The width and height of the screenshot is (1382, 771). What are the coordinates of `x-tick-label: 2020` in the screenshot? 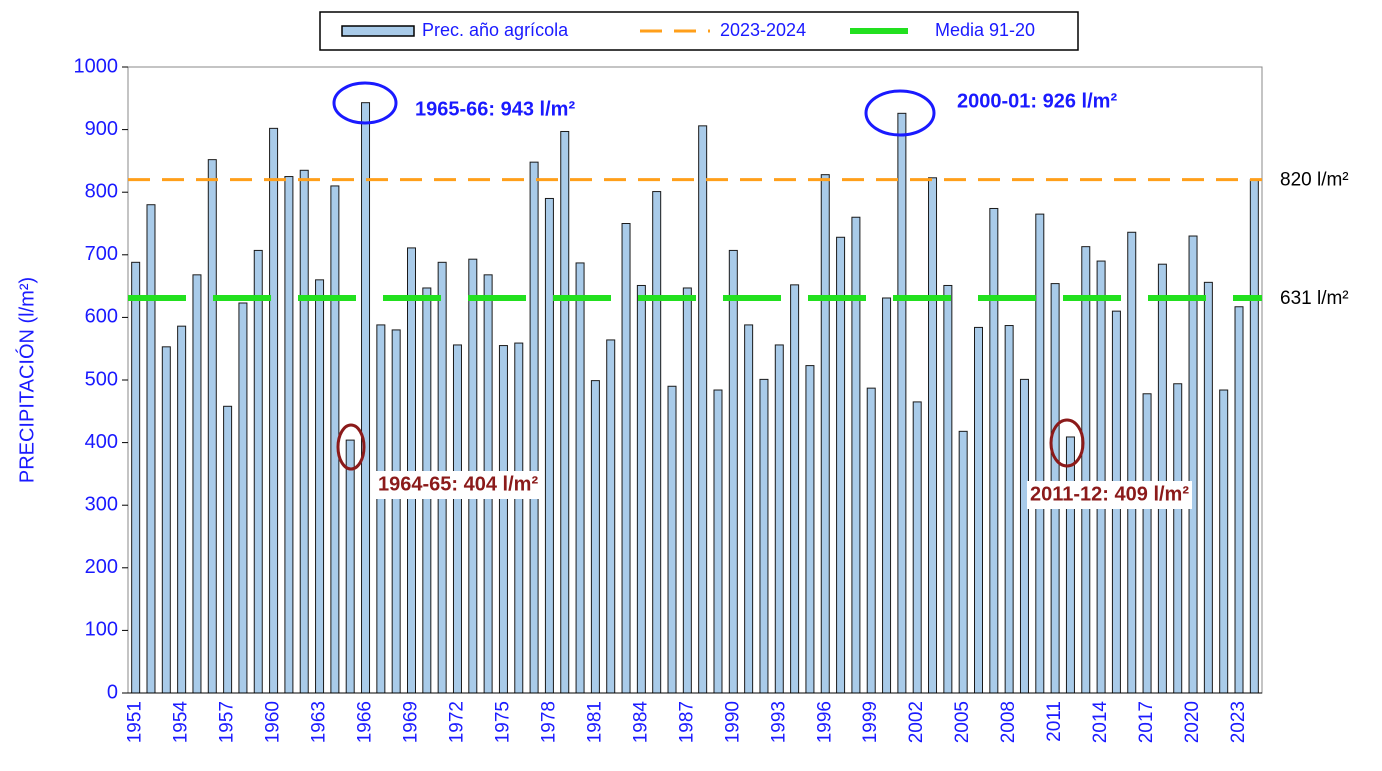 It's located at (1192, 722).